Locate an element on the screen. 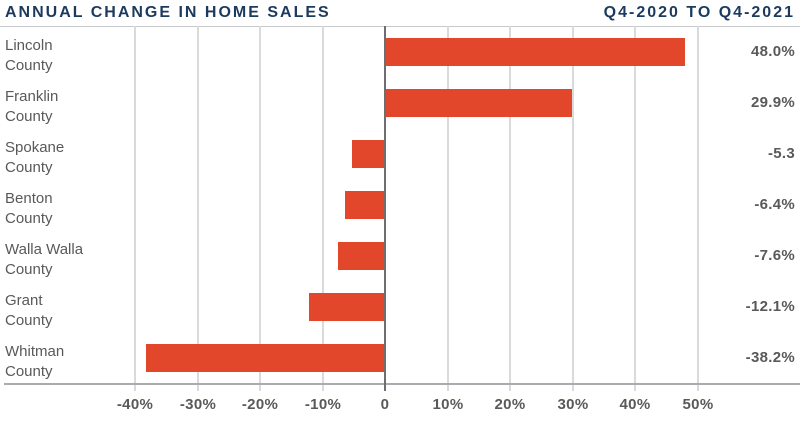 This screenshot has width=800, height=424. value-label: -12.1% is located at coordinates (770, 306).